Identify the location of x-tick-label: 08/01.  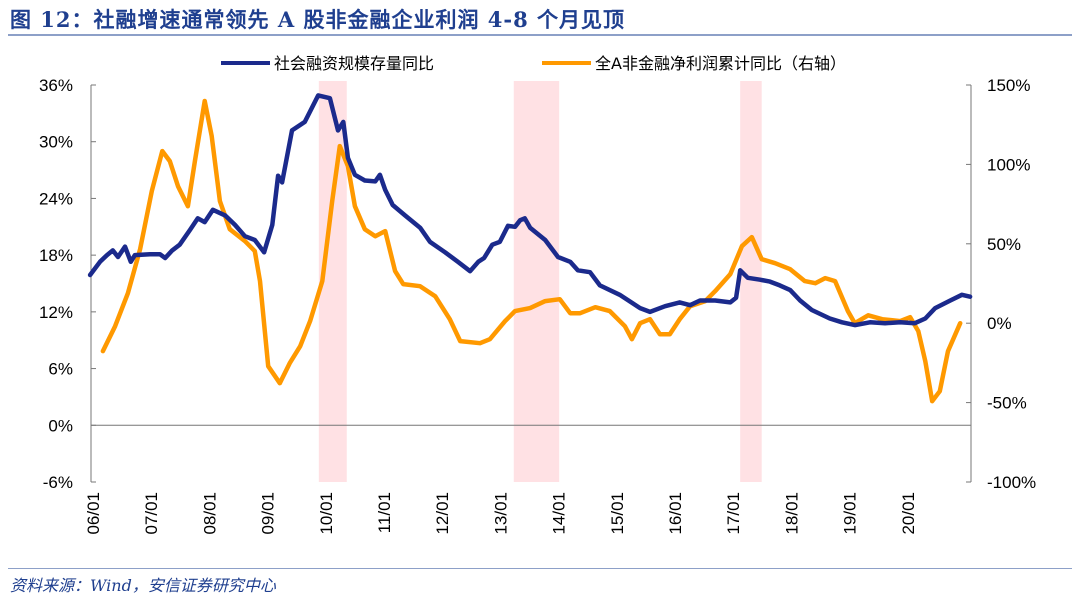
(209, 513).